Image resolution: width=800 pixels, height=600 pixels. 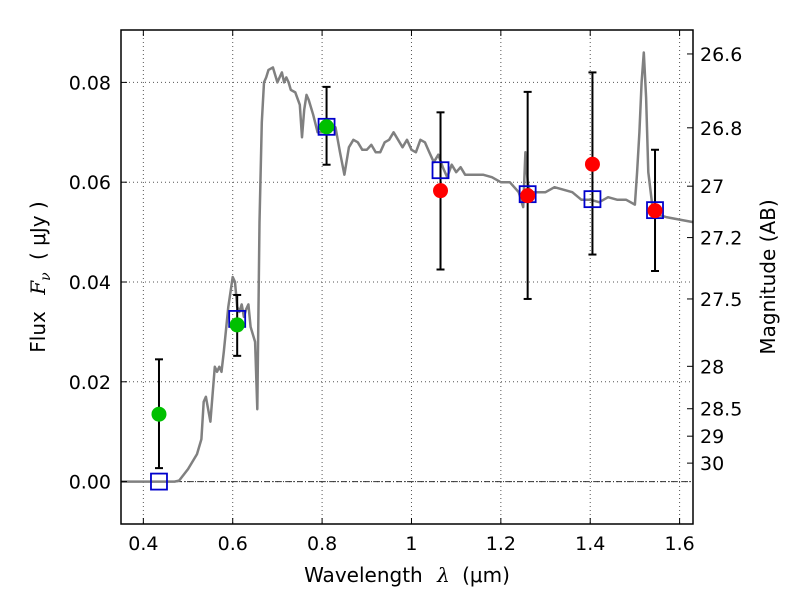 I want to click on y-axis-symbol: F, so click(x=38, y=288).